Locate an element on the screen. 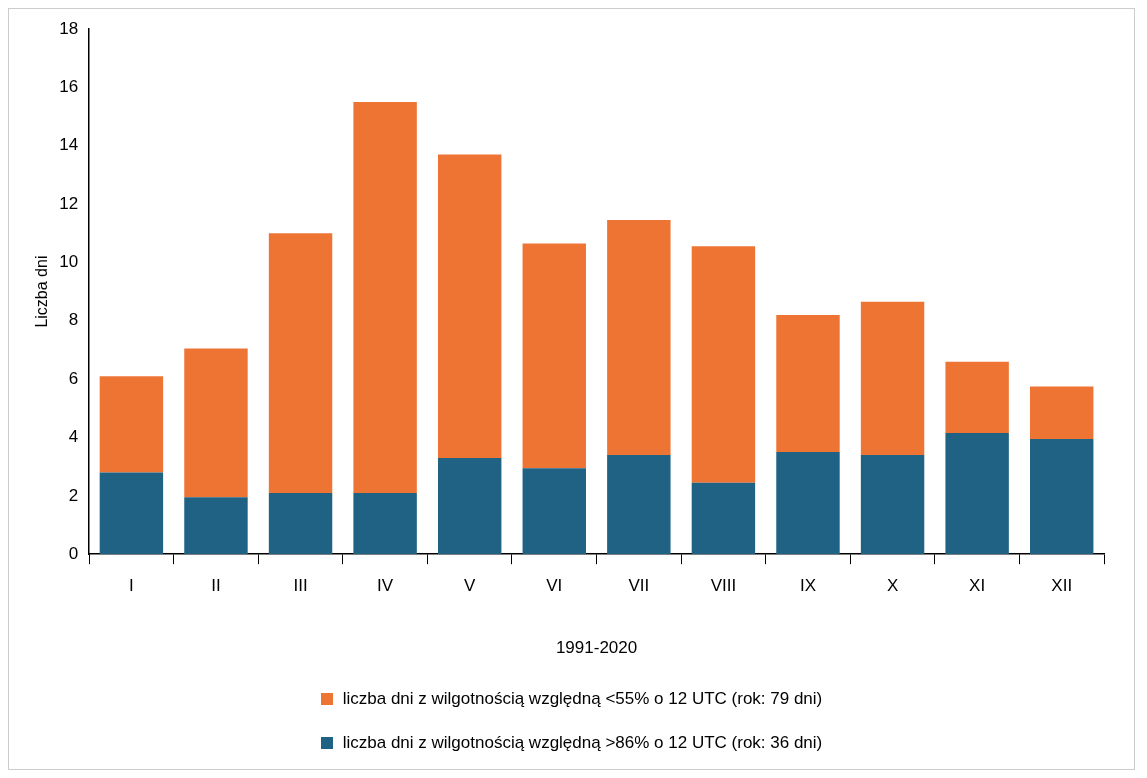 The width and height of the screenshot is (1147, 778). x-tick-label: XII is located at coordinates (1062, 586).